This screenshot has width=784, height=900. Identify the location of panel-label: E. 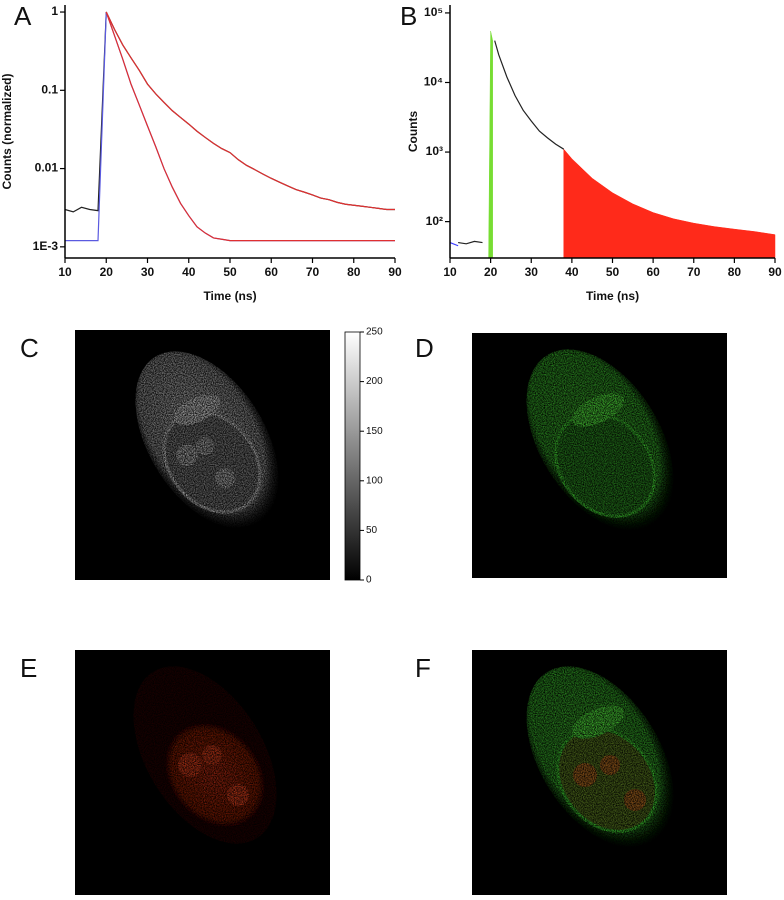
(28, 668).